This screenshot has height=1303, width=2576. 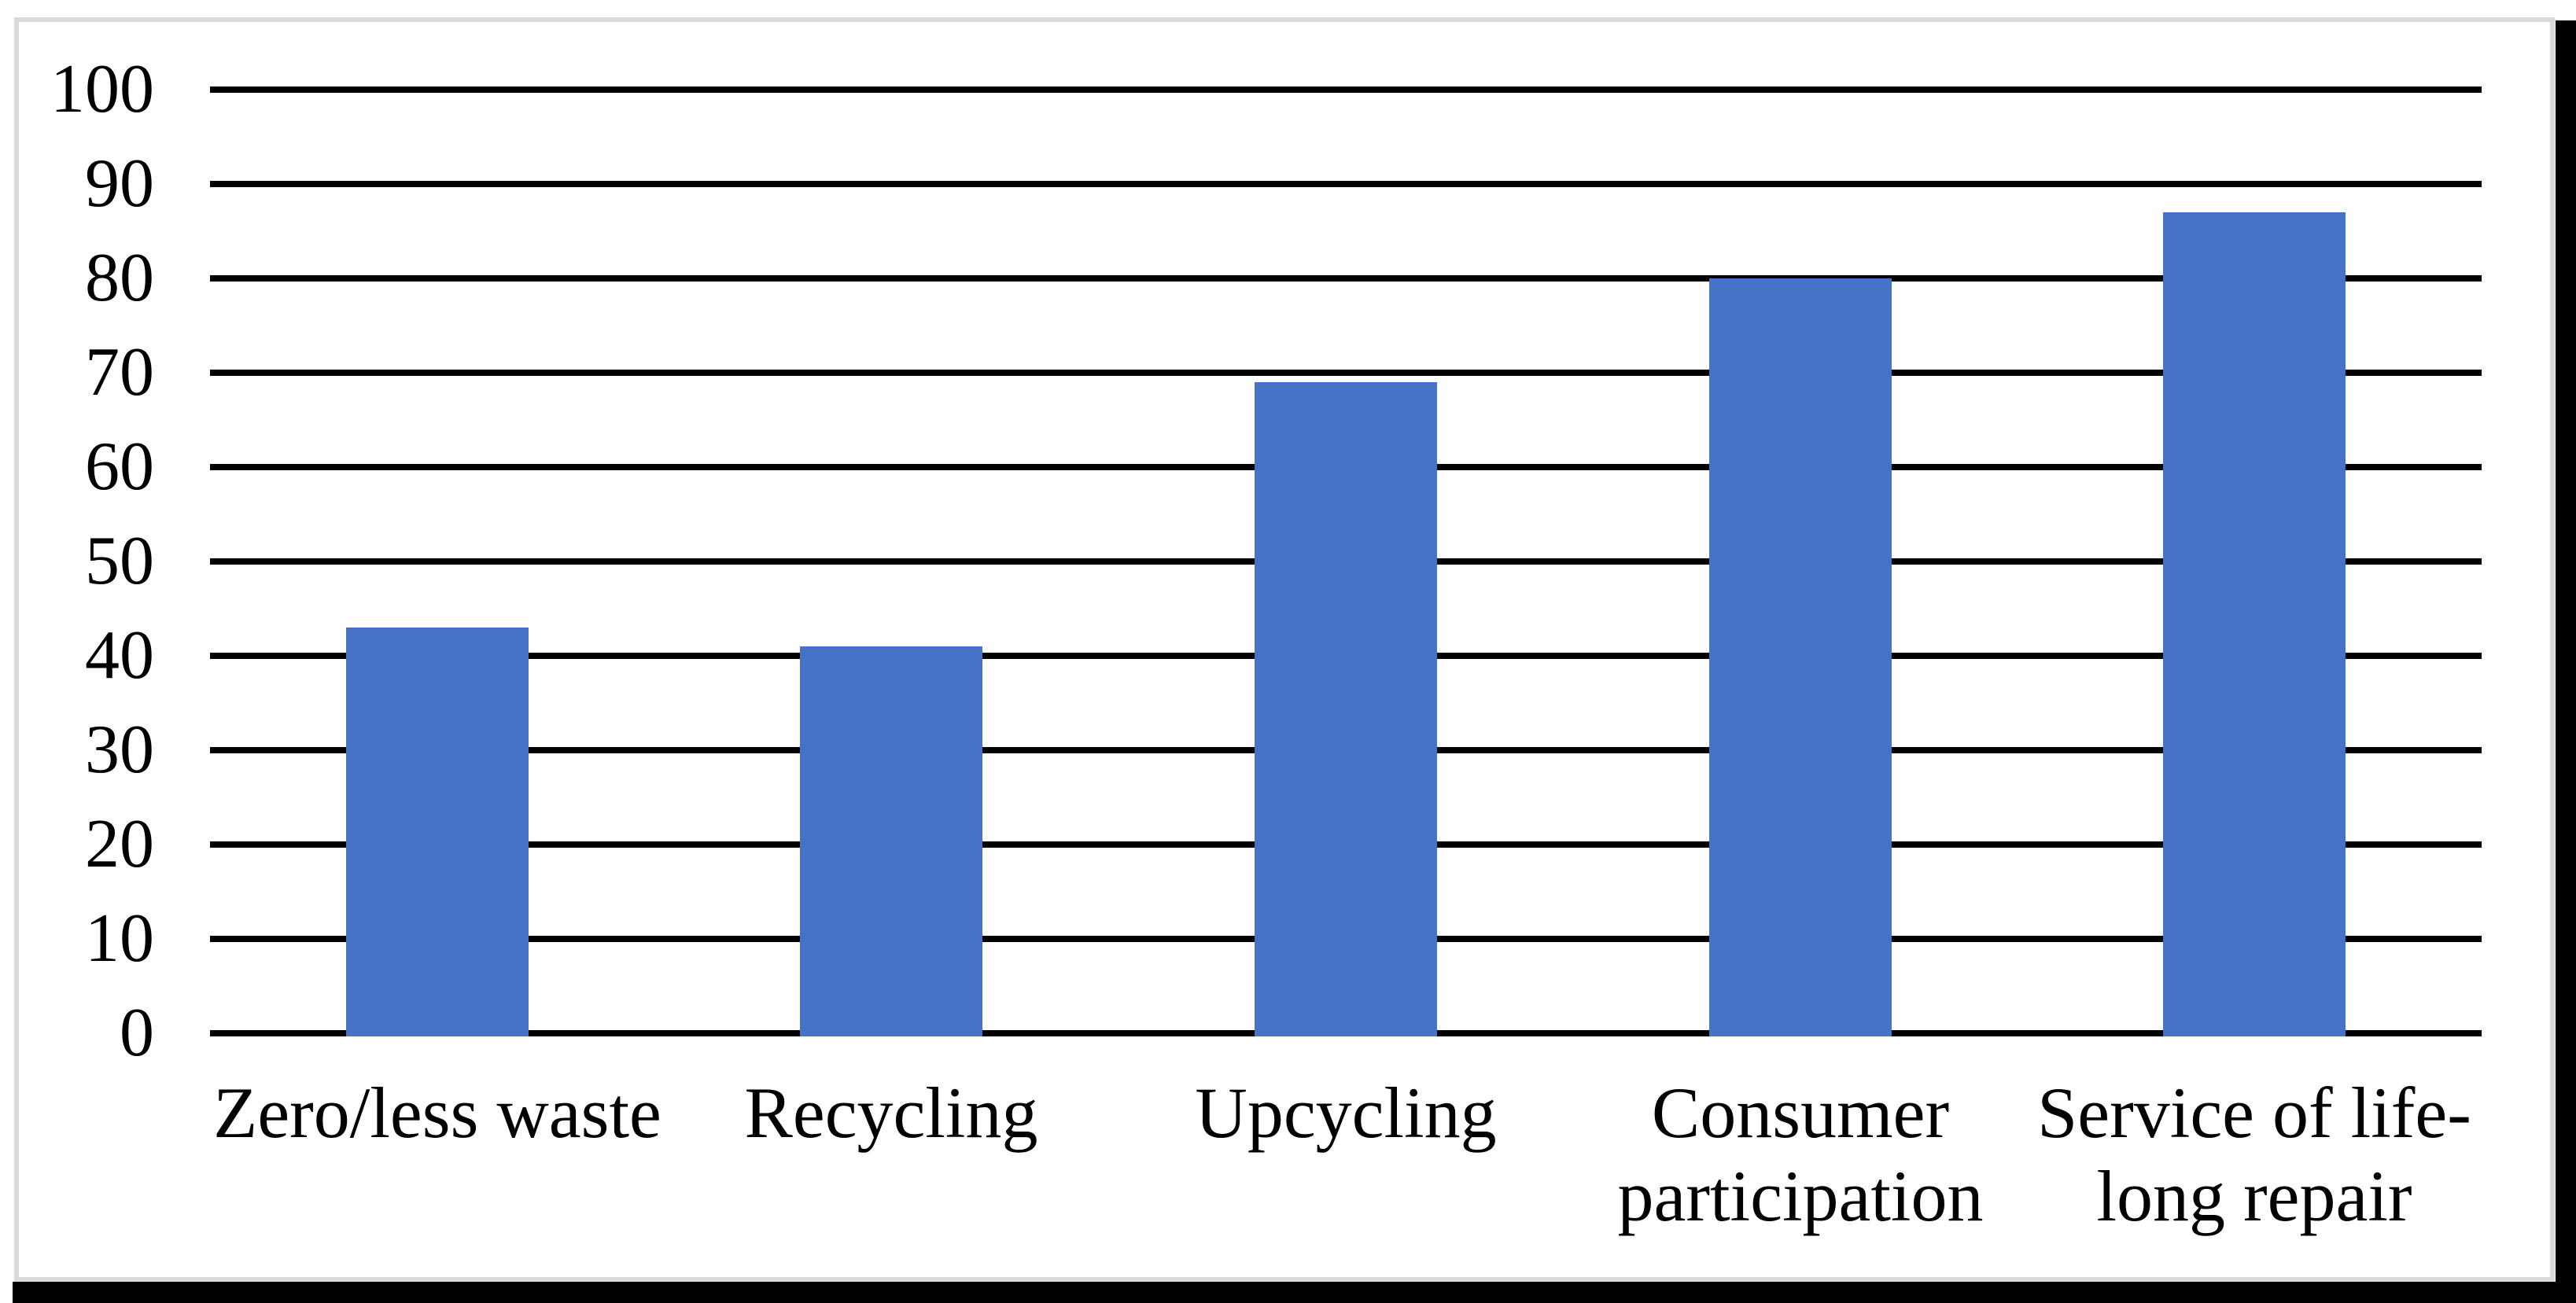 I want to click on y-tick-label-40: 40, so click(x=119, y=655).